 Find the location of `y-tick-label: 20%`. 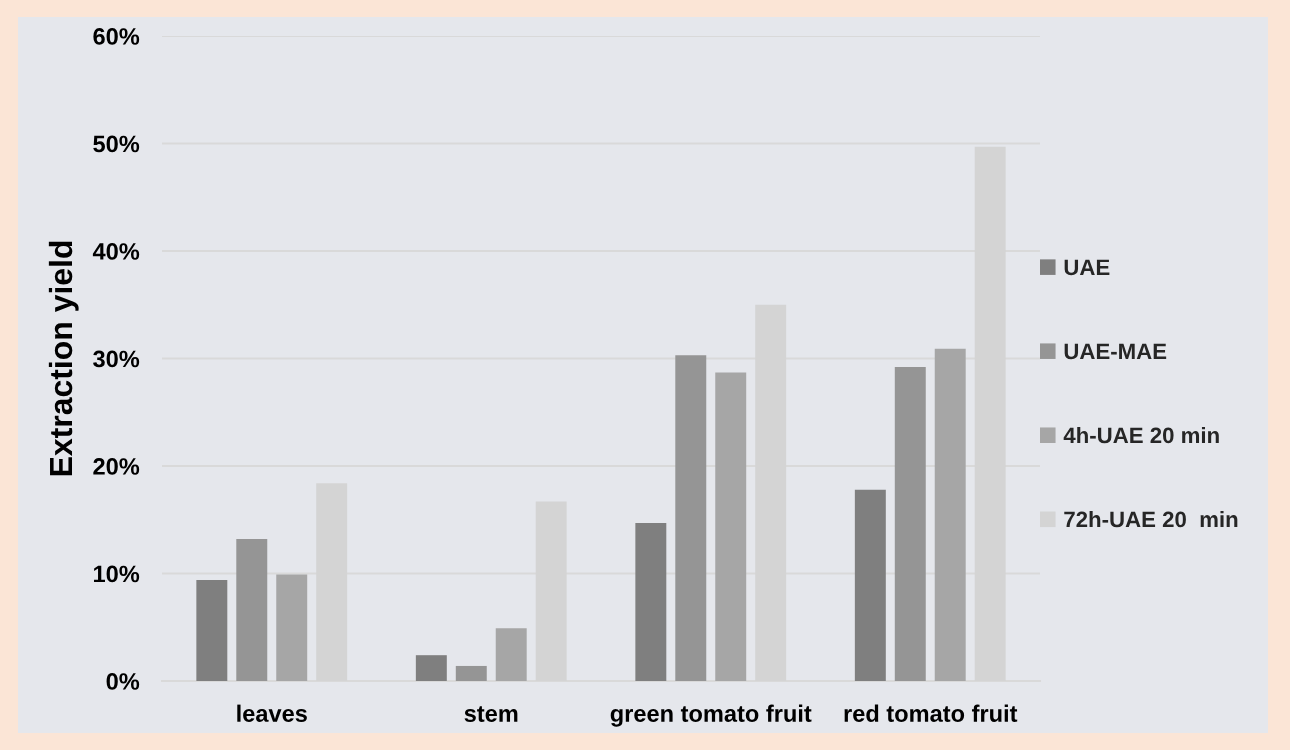

y-tick-label: 20% is located at coordinates (116, 466).